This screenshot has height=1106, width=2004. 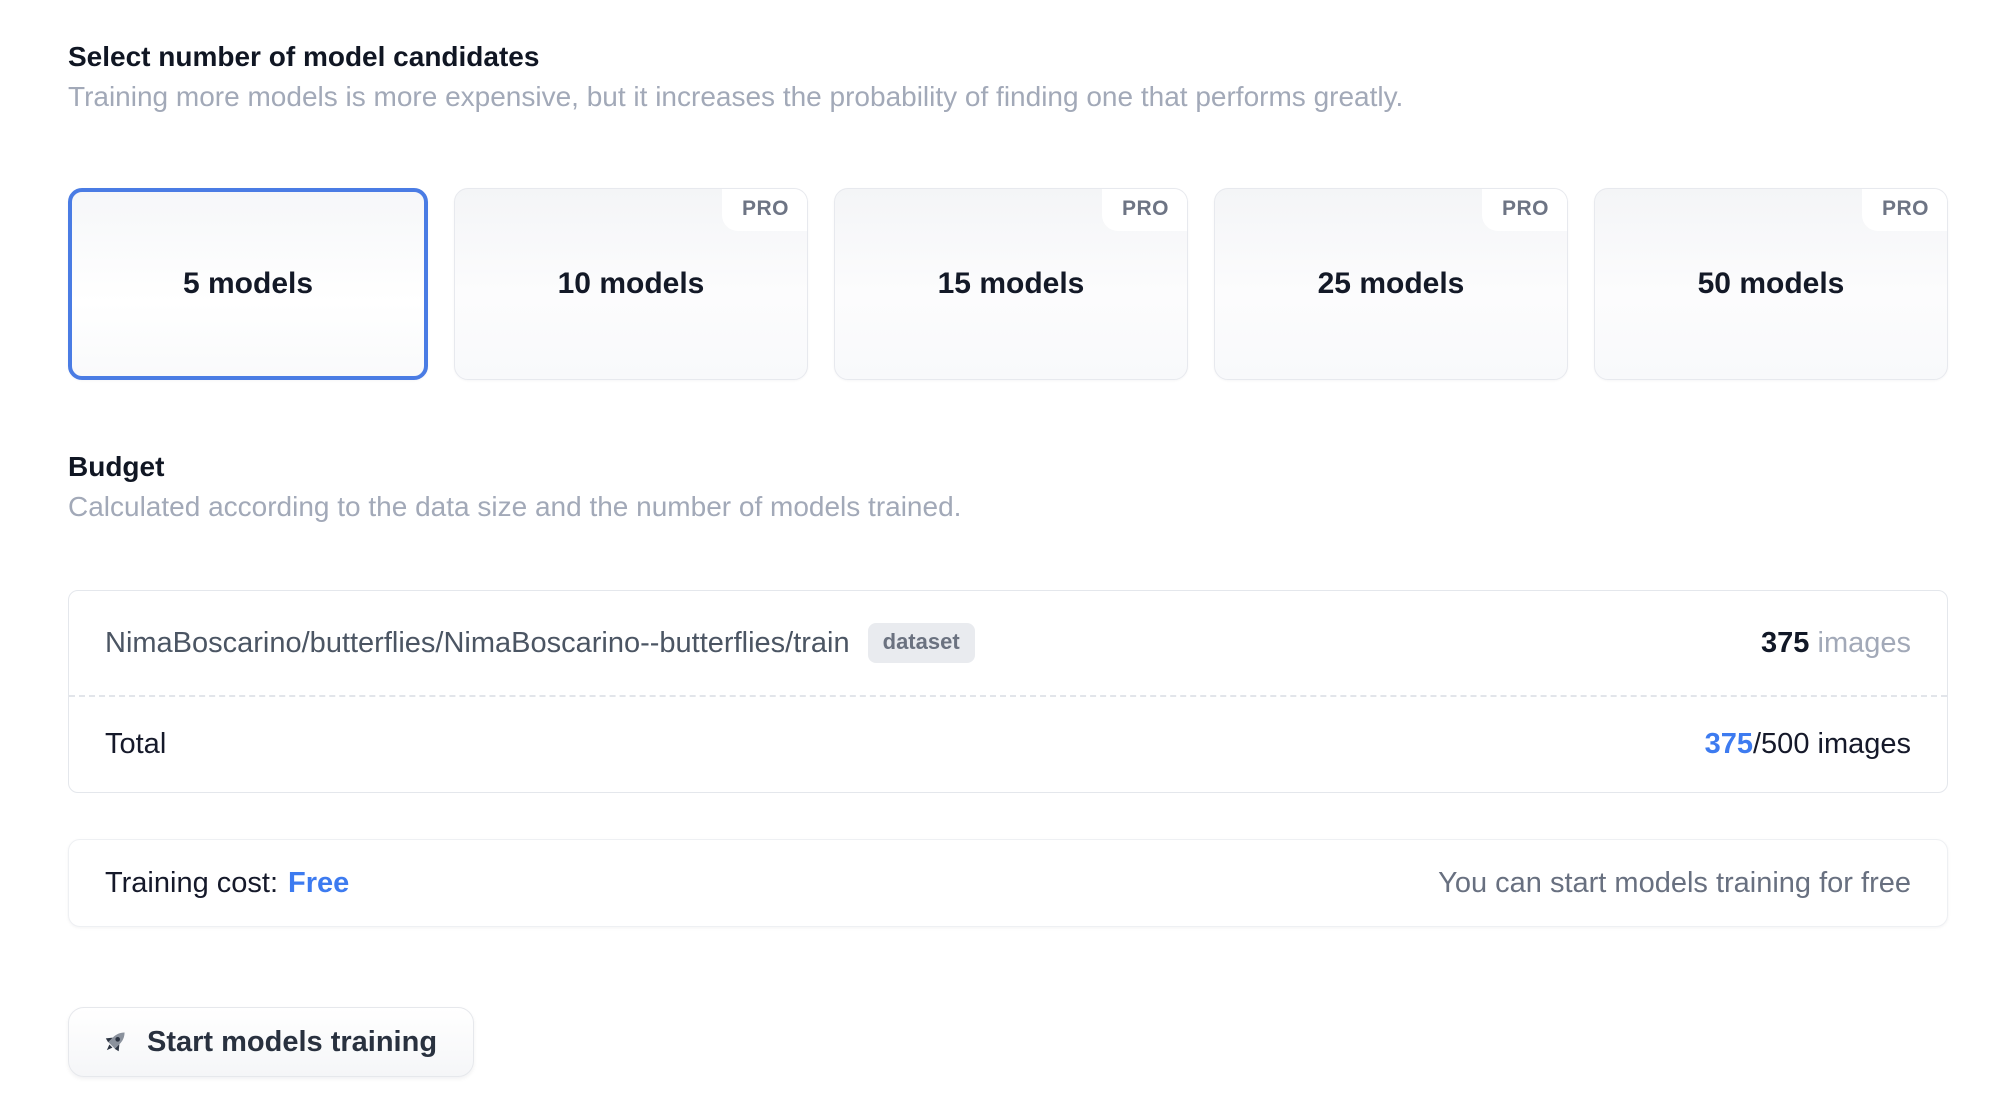 I want to click on model-option-label: 10 models, so click(x=631, y=283).